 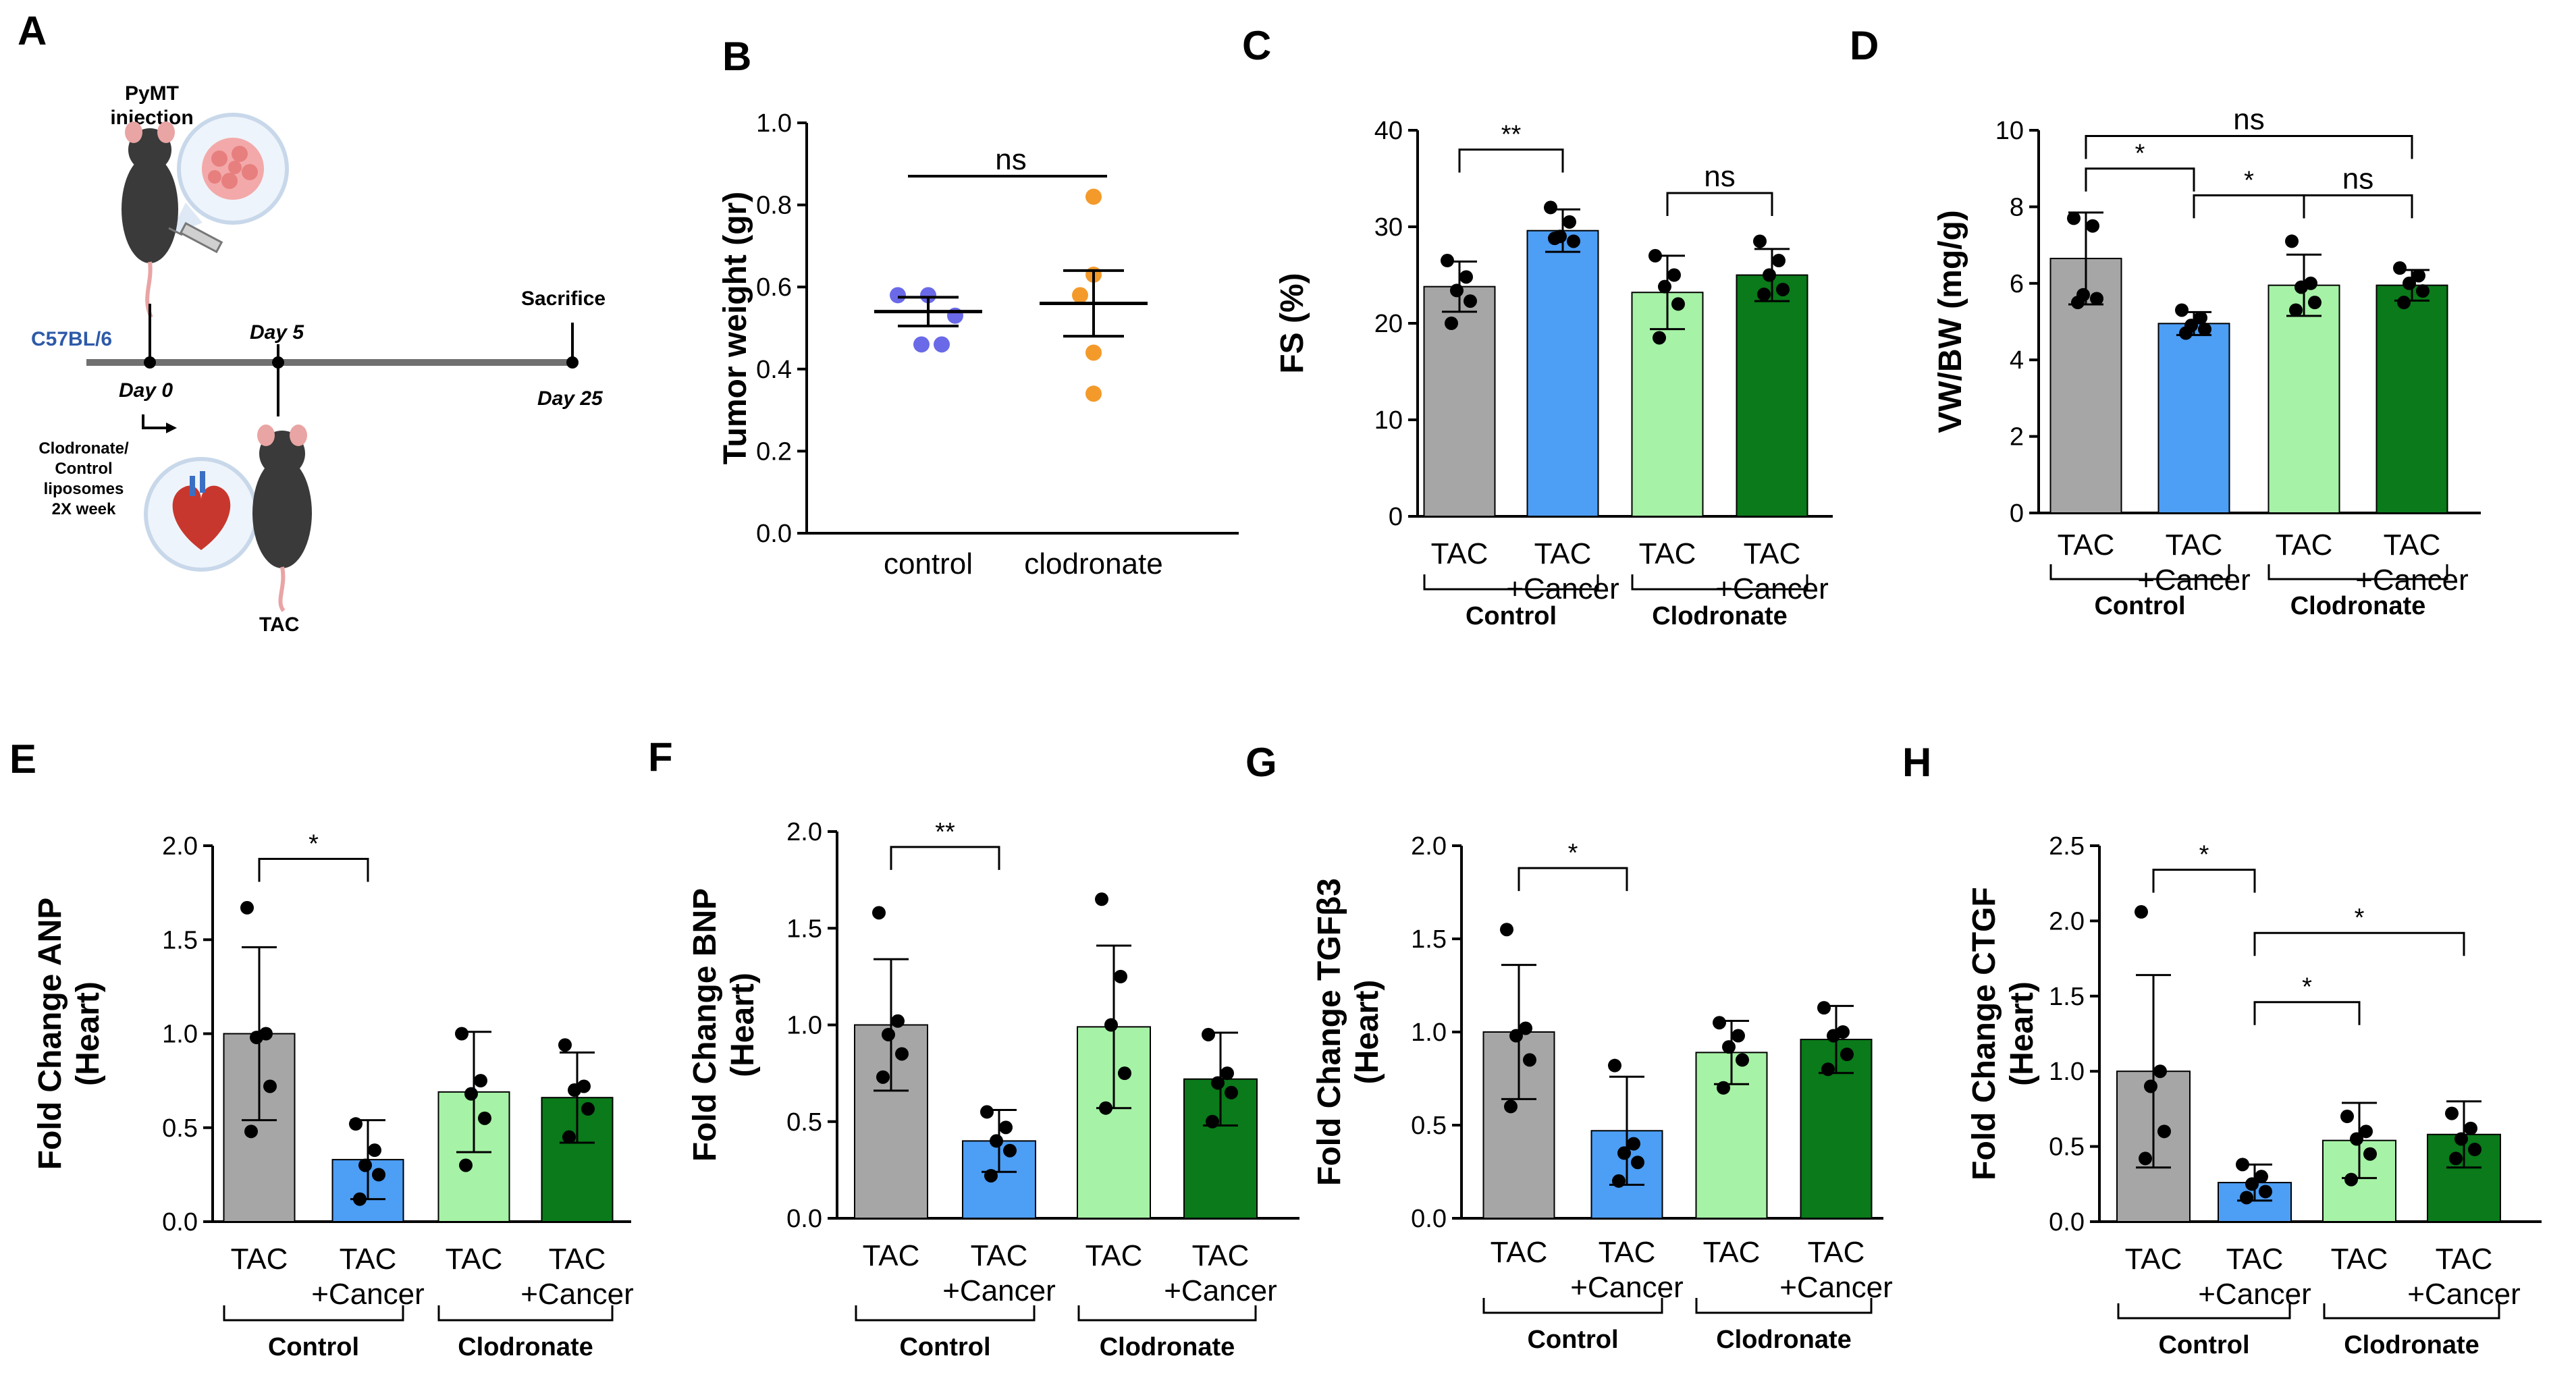 I want to click on category-label-e: TAC +Cancer, so click(x=368, y=1277).